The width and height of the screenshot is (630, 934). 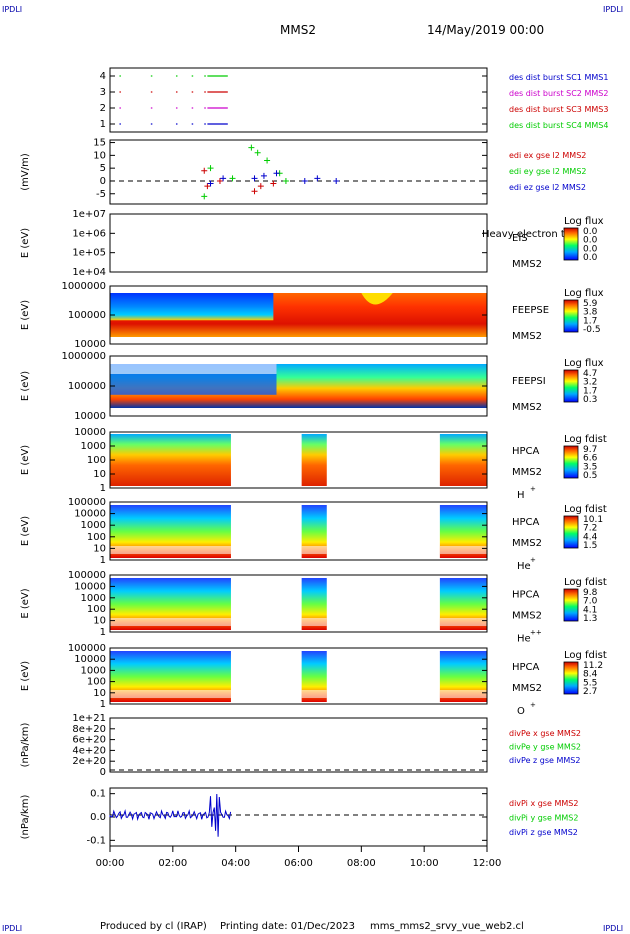 What do you see at coordinates (103, 76) in the screenshot?
I see `y-tick-label: 4` at bounding box center [103, 76].